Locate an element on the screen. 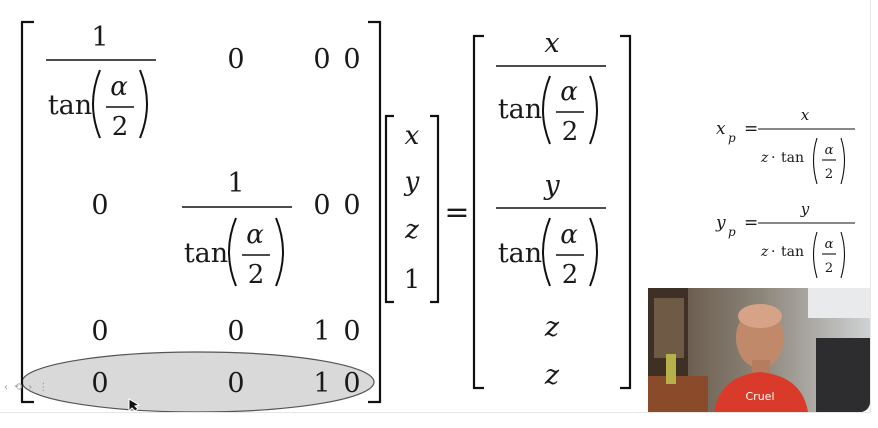 Image resolution: width=878 pixels, height=428 pixels. xp-den-tan: tan is located at coordinates (792, 158).